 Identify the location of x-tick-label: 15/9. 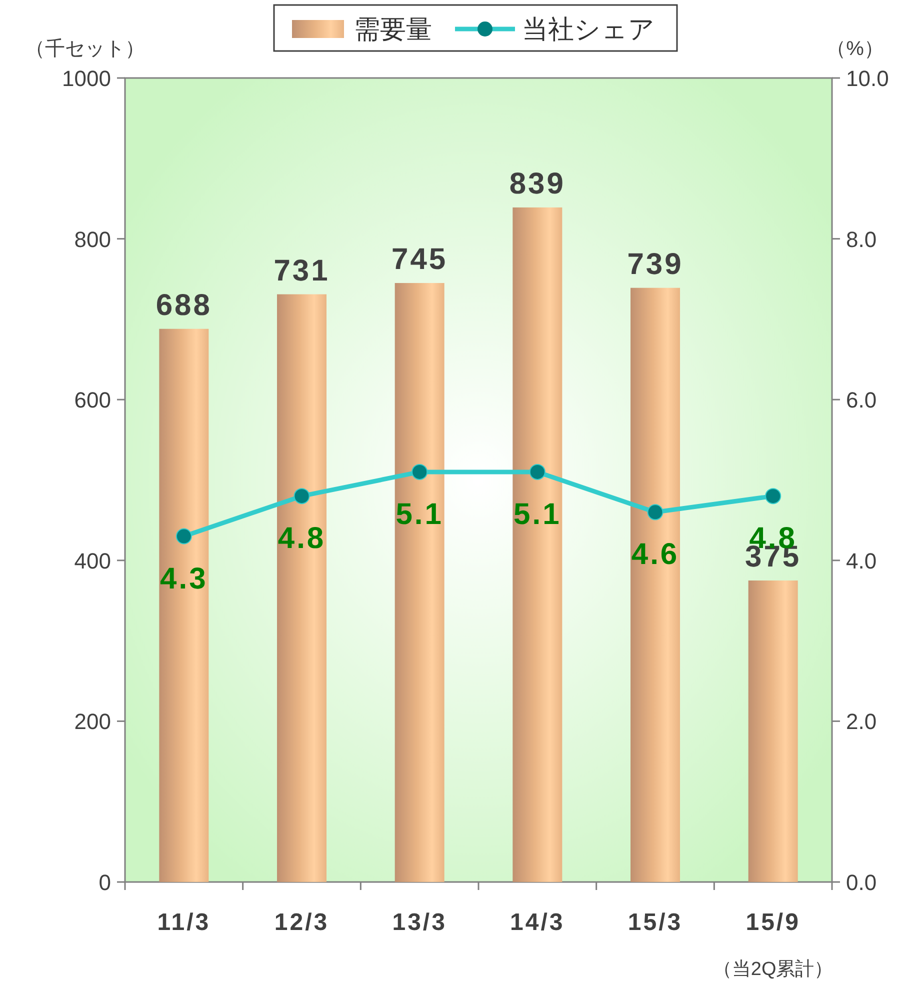
(773, 922).